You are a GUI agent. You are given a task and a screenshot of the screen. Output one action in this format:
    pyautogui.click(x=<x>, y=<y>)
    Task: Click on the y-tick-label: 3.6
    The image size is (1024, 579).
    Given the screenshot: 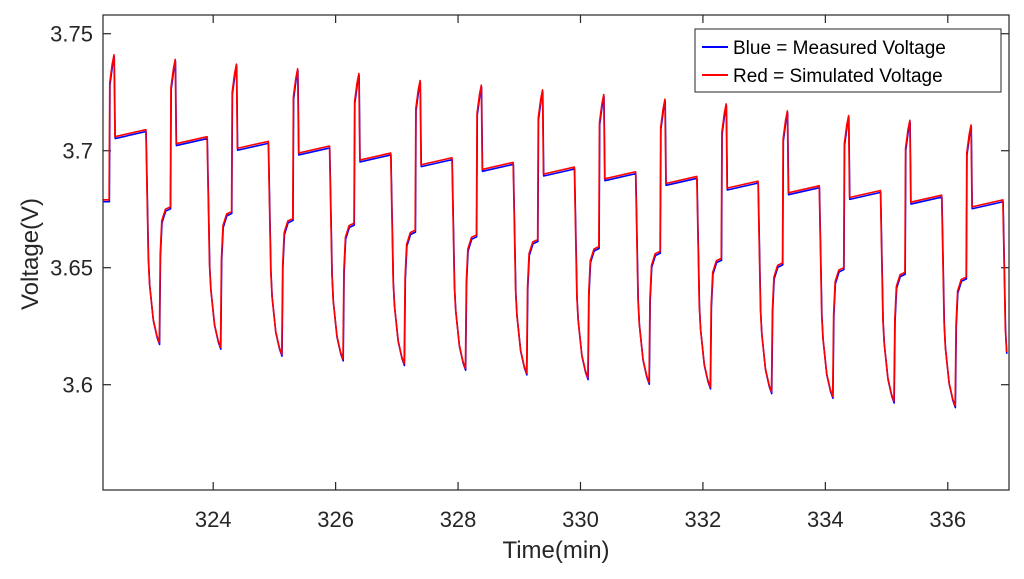 What is the action you would take?
    pyautogui.click(x=77, y=385)
    